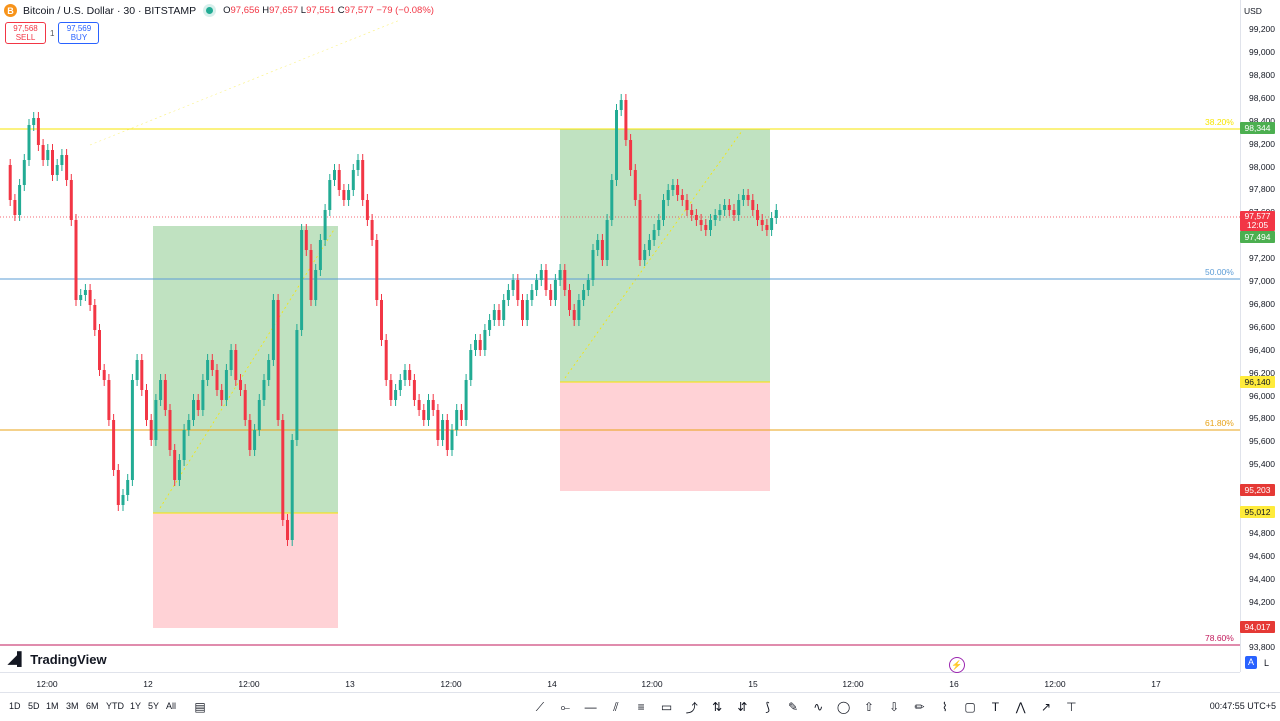 This screenshot has height=721, width=1280. Describe the element at coordinates (944, 707) in the screenshot. I see `highlighter-icon: ⌇` at that location.